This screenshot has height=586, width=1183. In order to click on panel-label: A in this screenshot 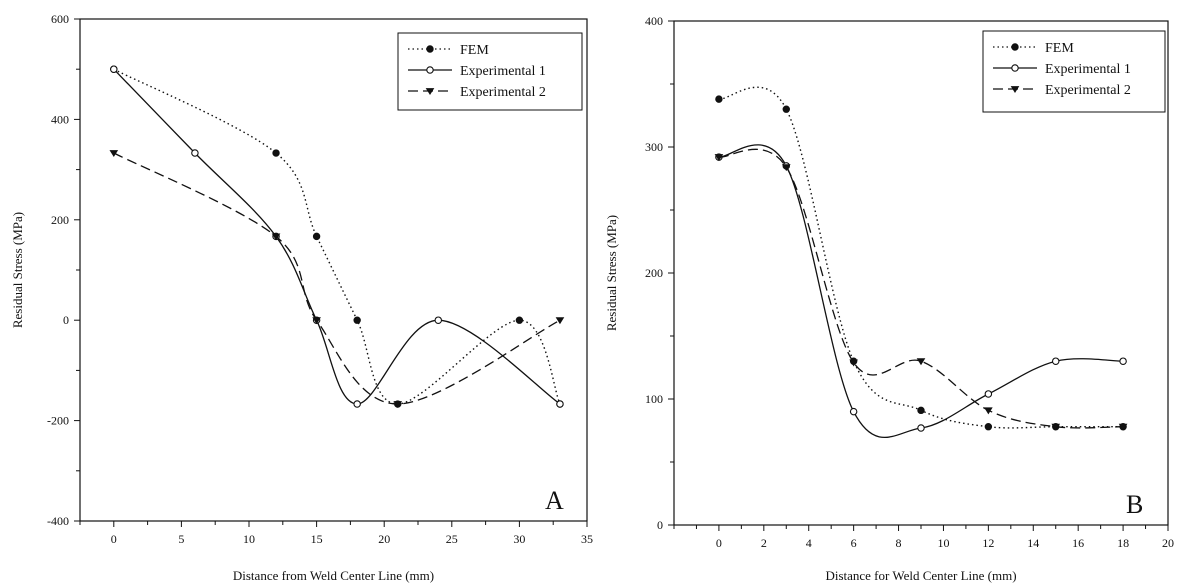, I will do `click(554, 500)`.